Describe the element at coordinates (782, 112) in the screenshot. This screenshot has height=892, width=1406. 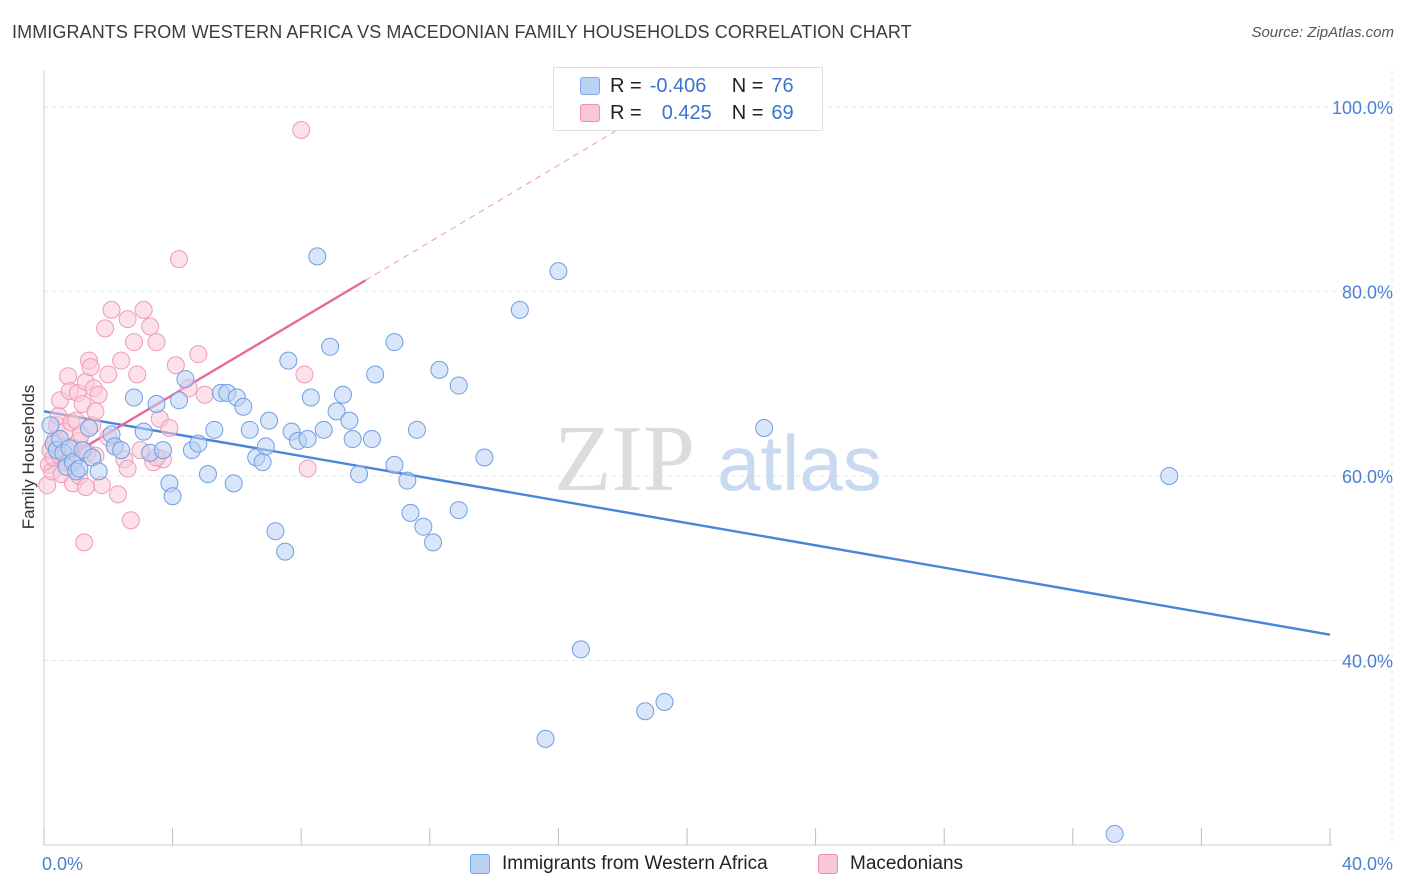
I see `legend-n-pink: 69` at that location.